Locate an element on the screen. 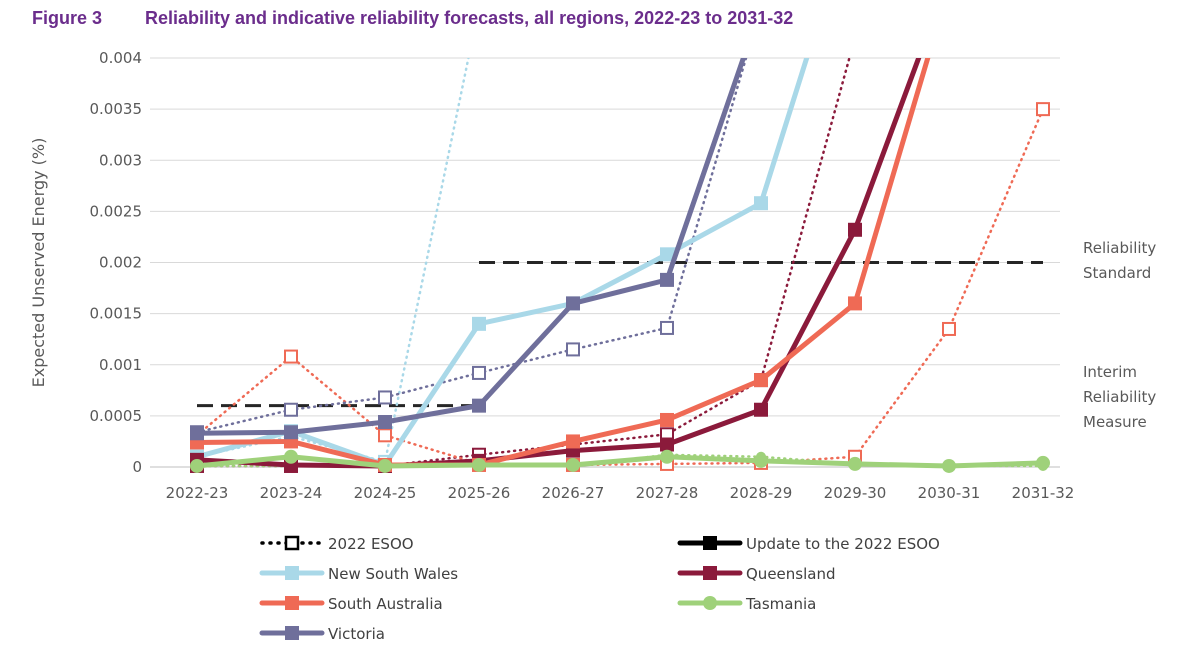 The height and width of the screenshot is (663, 1200). y-tick-label: 0.004 is located at coordinates (120, 58).